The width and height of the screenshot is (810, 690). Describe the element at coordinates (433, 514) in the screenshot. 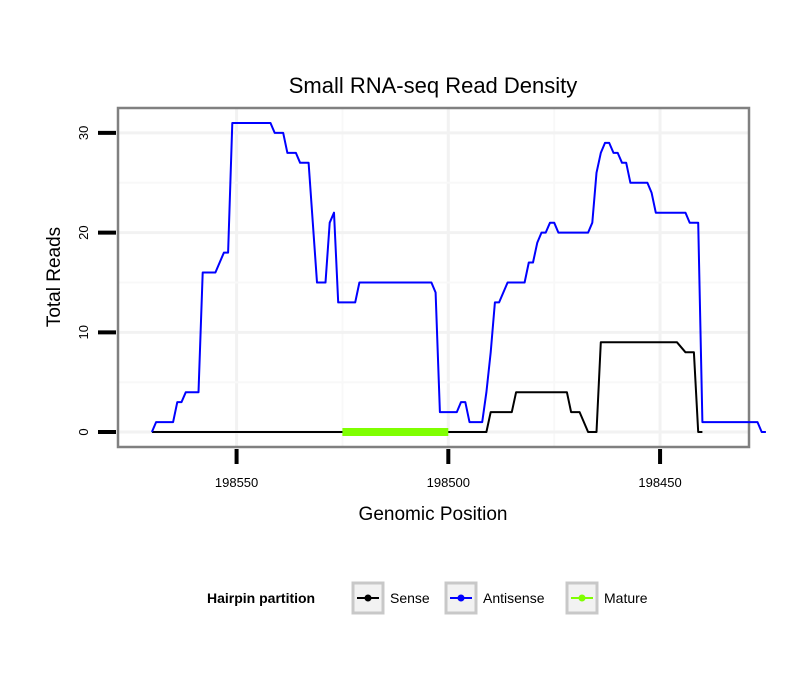

I see `x-axis-title: Genomic Position` at that location.